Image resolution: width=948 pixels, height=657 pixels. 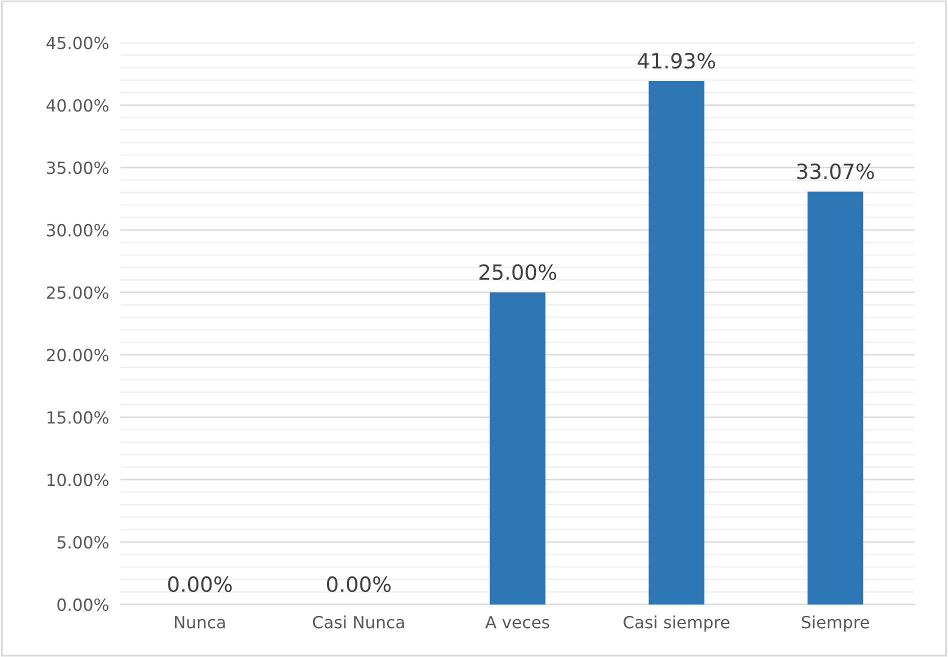 I want to click on y-tick-label: 5.00%, so click(x=83, y=542).